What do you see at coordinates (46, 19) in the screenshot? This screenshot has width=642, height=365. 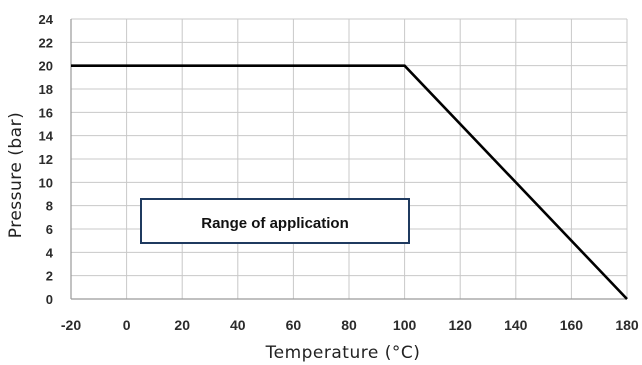 I see `y-tick-label-24: 24` at bounding box center [46, 19].